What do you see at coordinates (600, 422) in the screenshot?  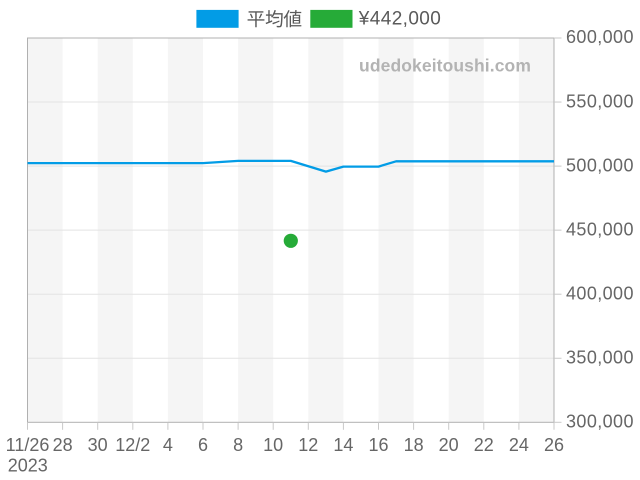 I see `svg-text: 300,000` at bounding box center [600, 422].